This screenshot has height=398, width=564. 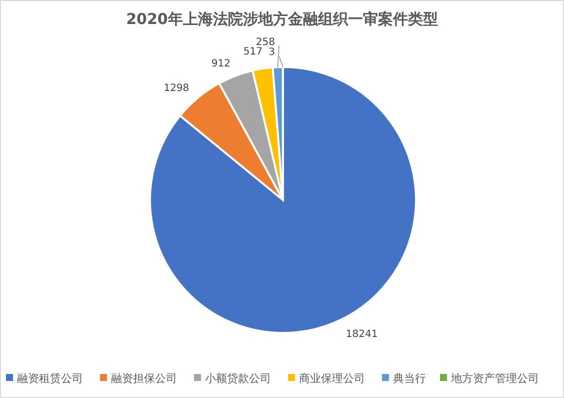 What do you see at coordinates (332, 378) in the screenshot?
I see `legend-label: 商业保理公司` at bounding box center [332, 378].